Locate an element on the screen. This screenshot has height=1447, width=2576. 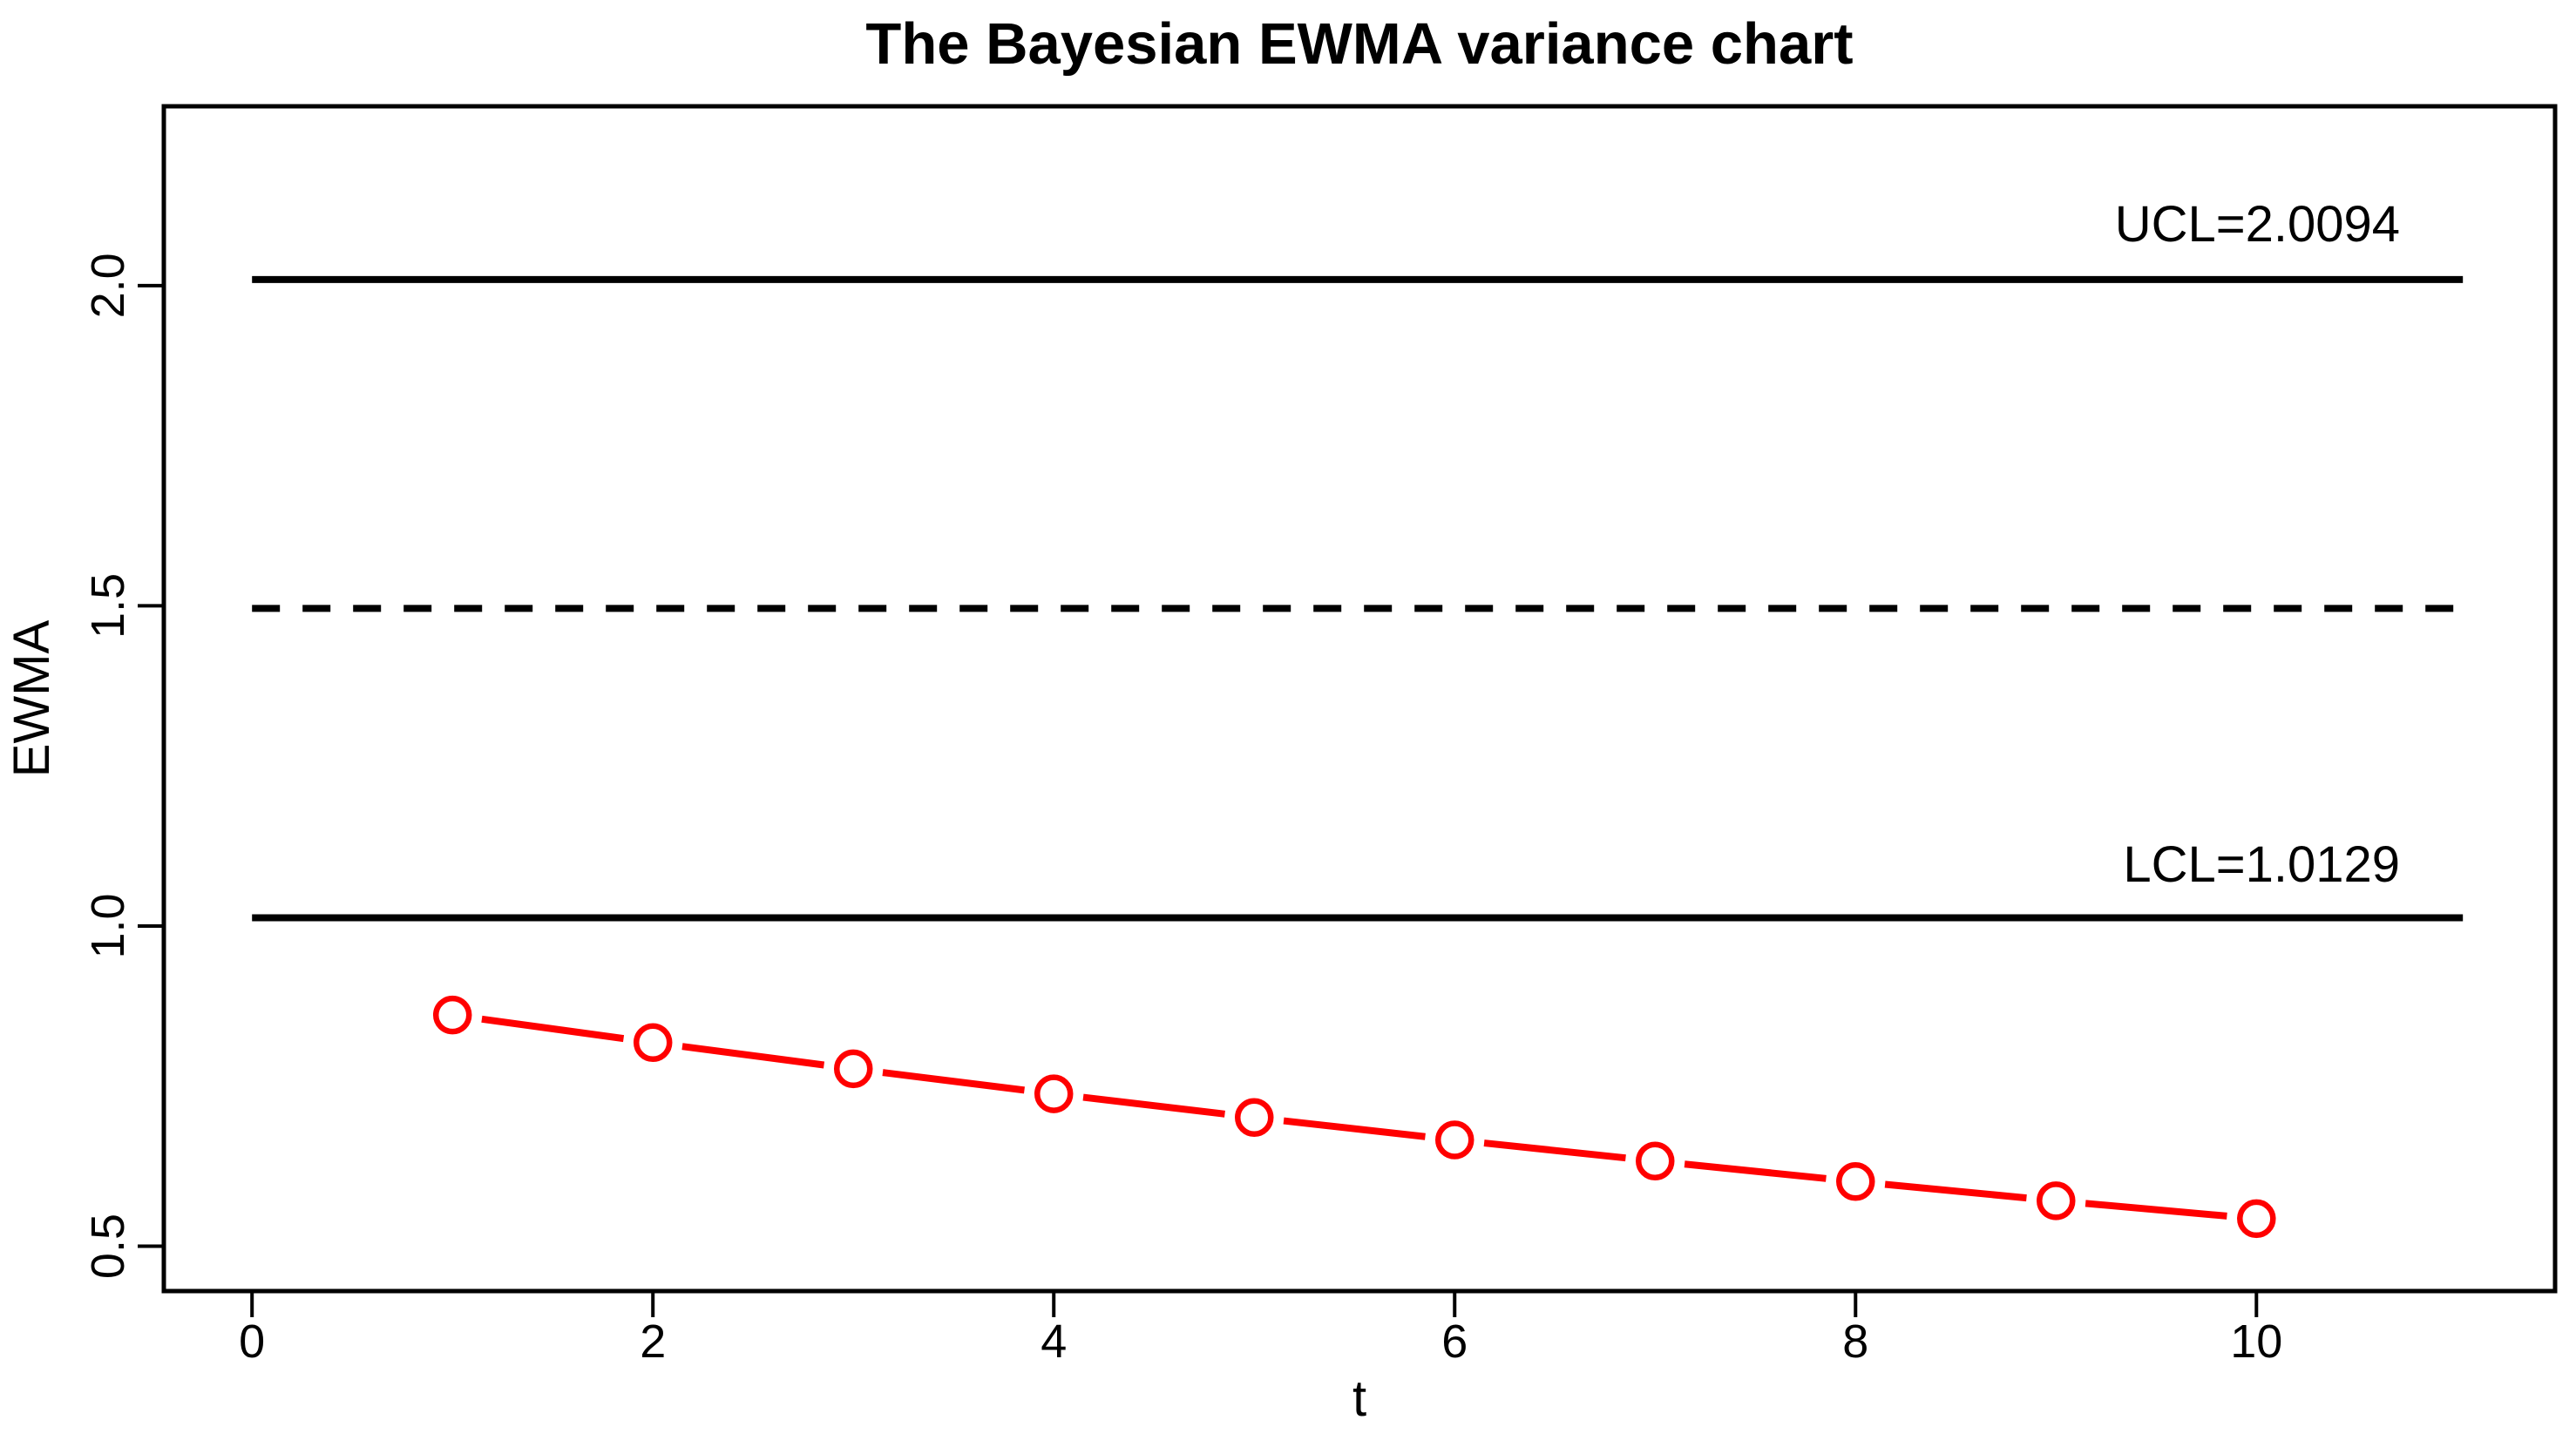
x-tick-label: 2 is located at coordinates (653, 1341).